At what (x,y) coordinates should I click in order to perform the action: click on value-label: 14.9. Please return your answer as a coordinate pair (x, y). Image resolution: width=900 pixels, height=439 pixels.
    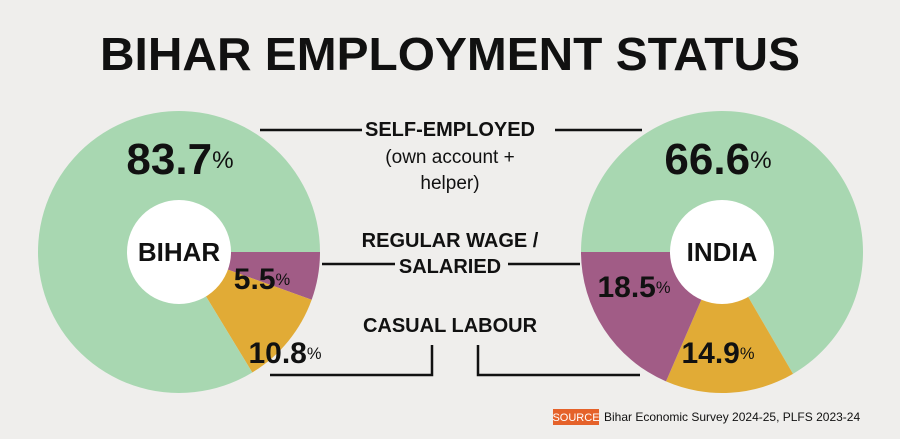
    Looking at the image, I should click on (710, 353).